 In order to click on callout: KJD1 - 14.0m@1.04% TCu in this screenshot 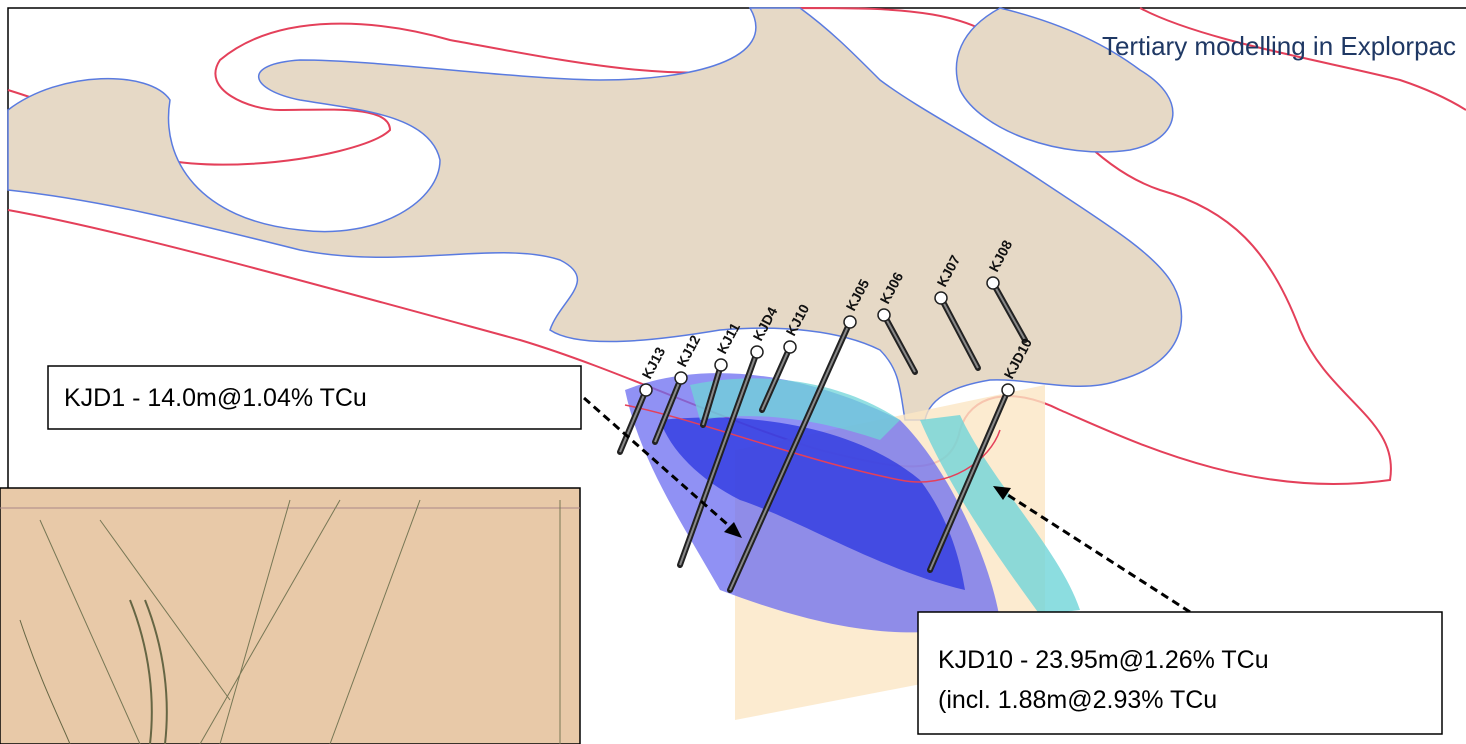, I will do `click(314, 397)`.